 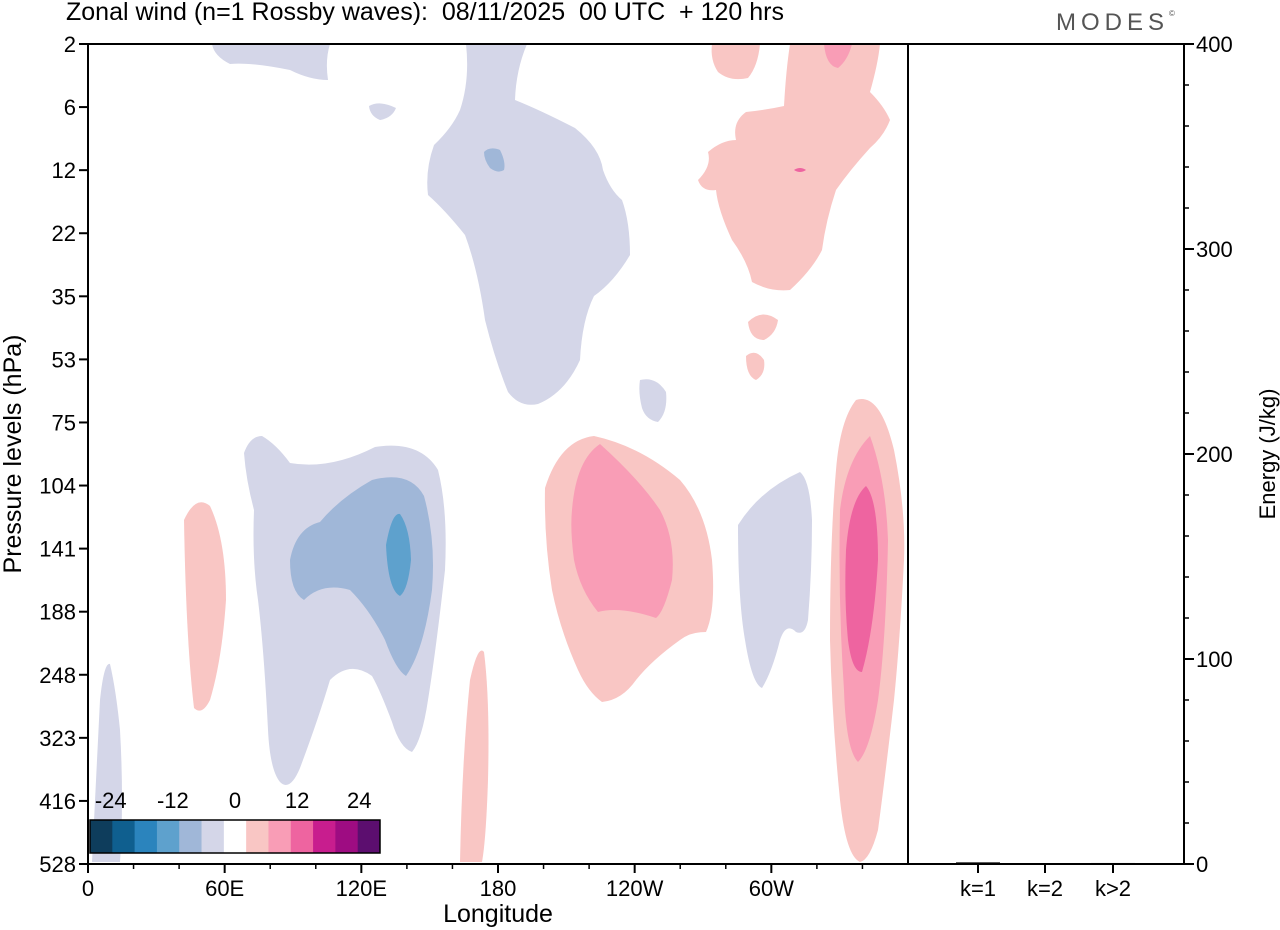 What do you see at coordinates (361, 888) in the screenshot?
I see `x-tick-label: 120E` at bounding box center [361, 888].